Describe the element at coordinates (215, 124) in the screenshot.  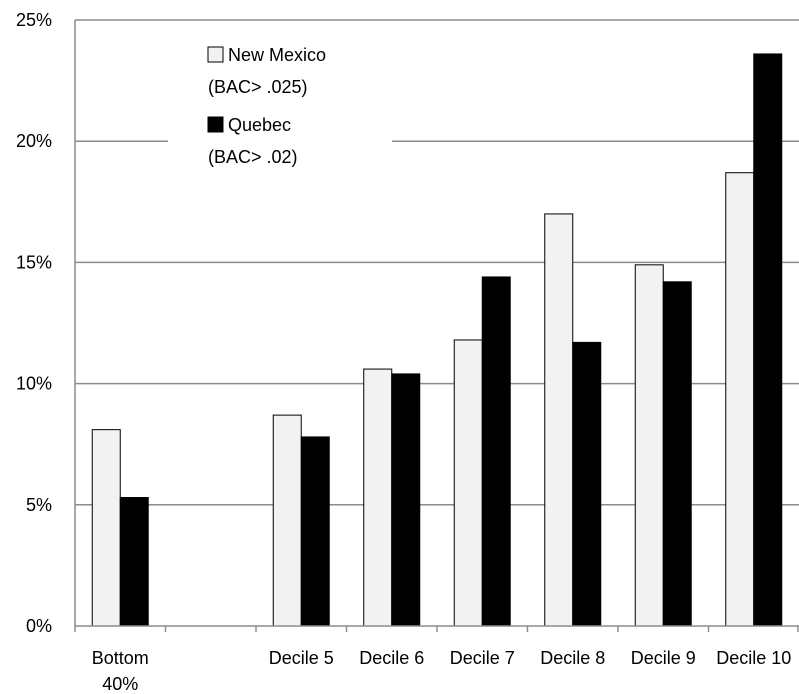
I see `legend-swatch-quebec` at that location.